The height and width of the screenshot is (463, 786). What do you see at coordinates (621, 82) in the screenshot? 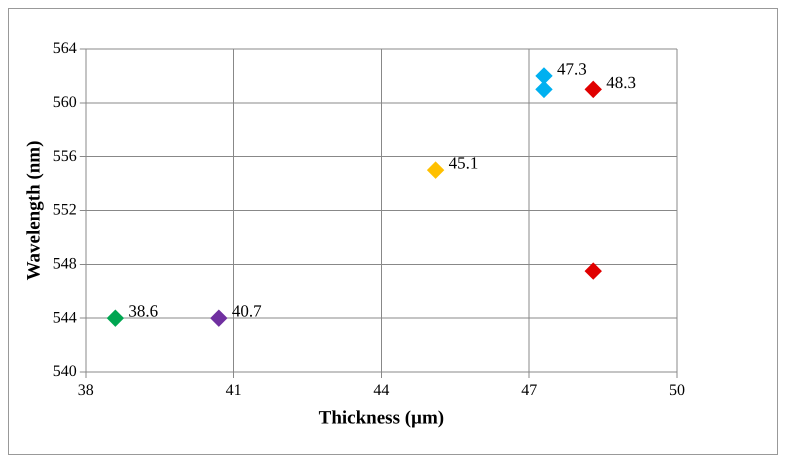
I see `annotation: 48.3` at bounding box center [621, 82].